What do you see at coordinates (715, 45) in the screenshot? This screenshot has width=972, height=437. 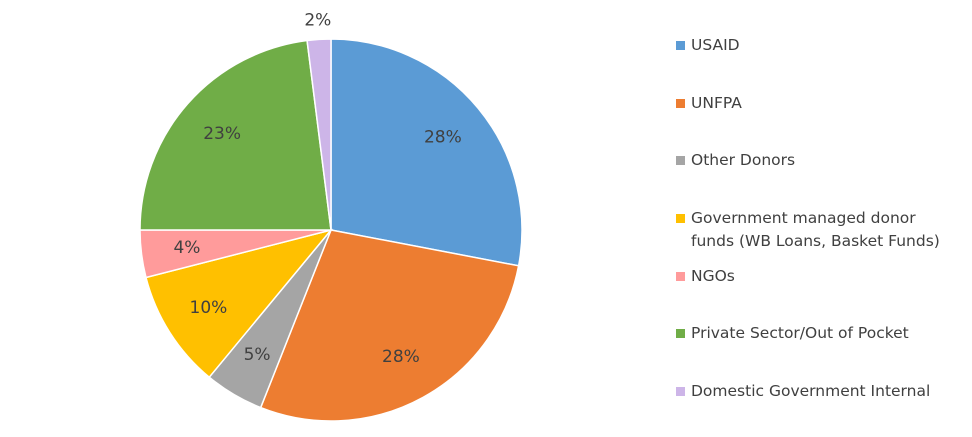 I see `legend-label: USAID` at bounding box center [715, 45].